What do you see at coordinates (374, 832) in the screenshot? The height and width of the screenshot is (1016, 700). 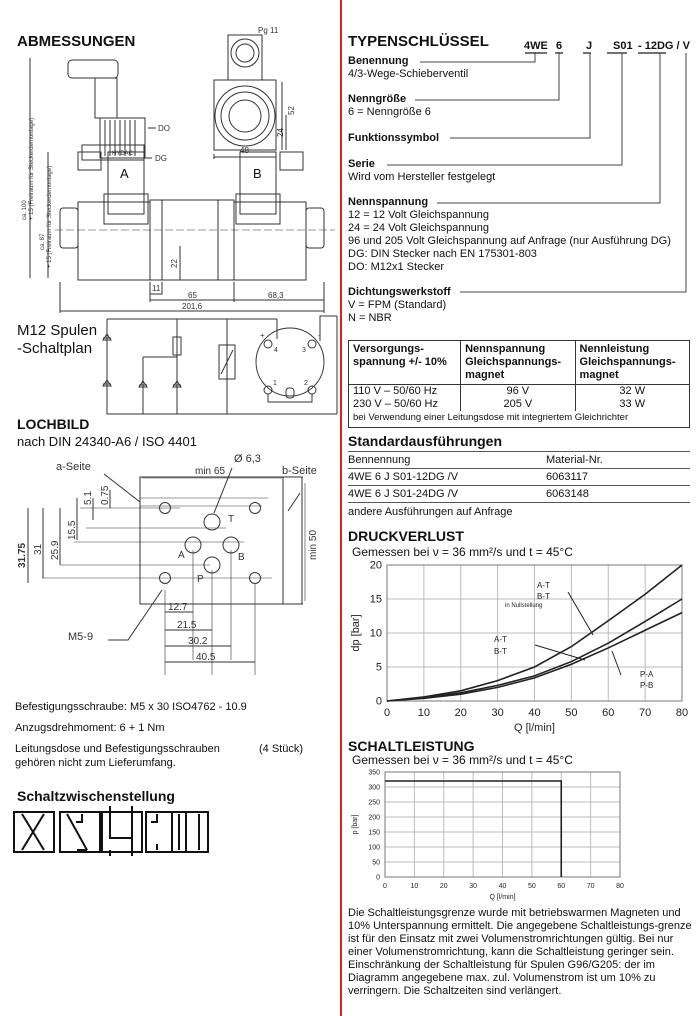 I see `y-tick-label: 150` at bounding box center [374, 832].